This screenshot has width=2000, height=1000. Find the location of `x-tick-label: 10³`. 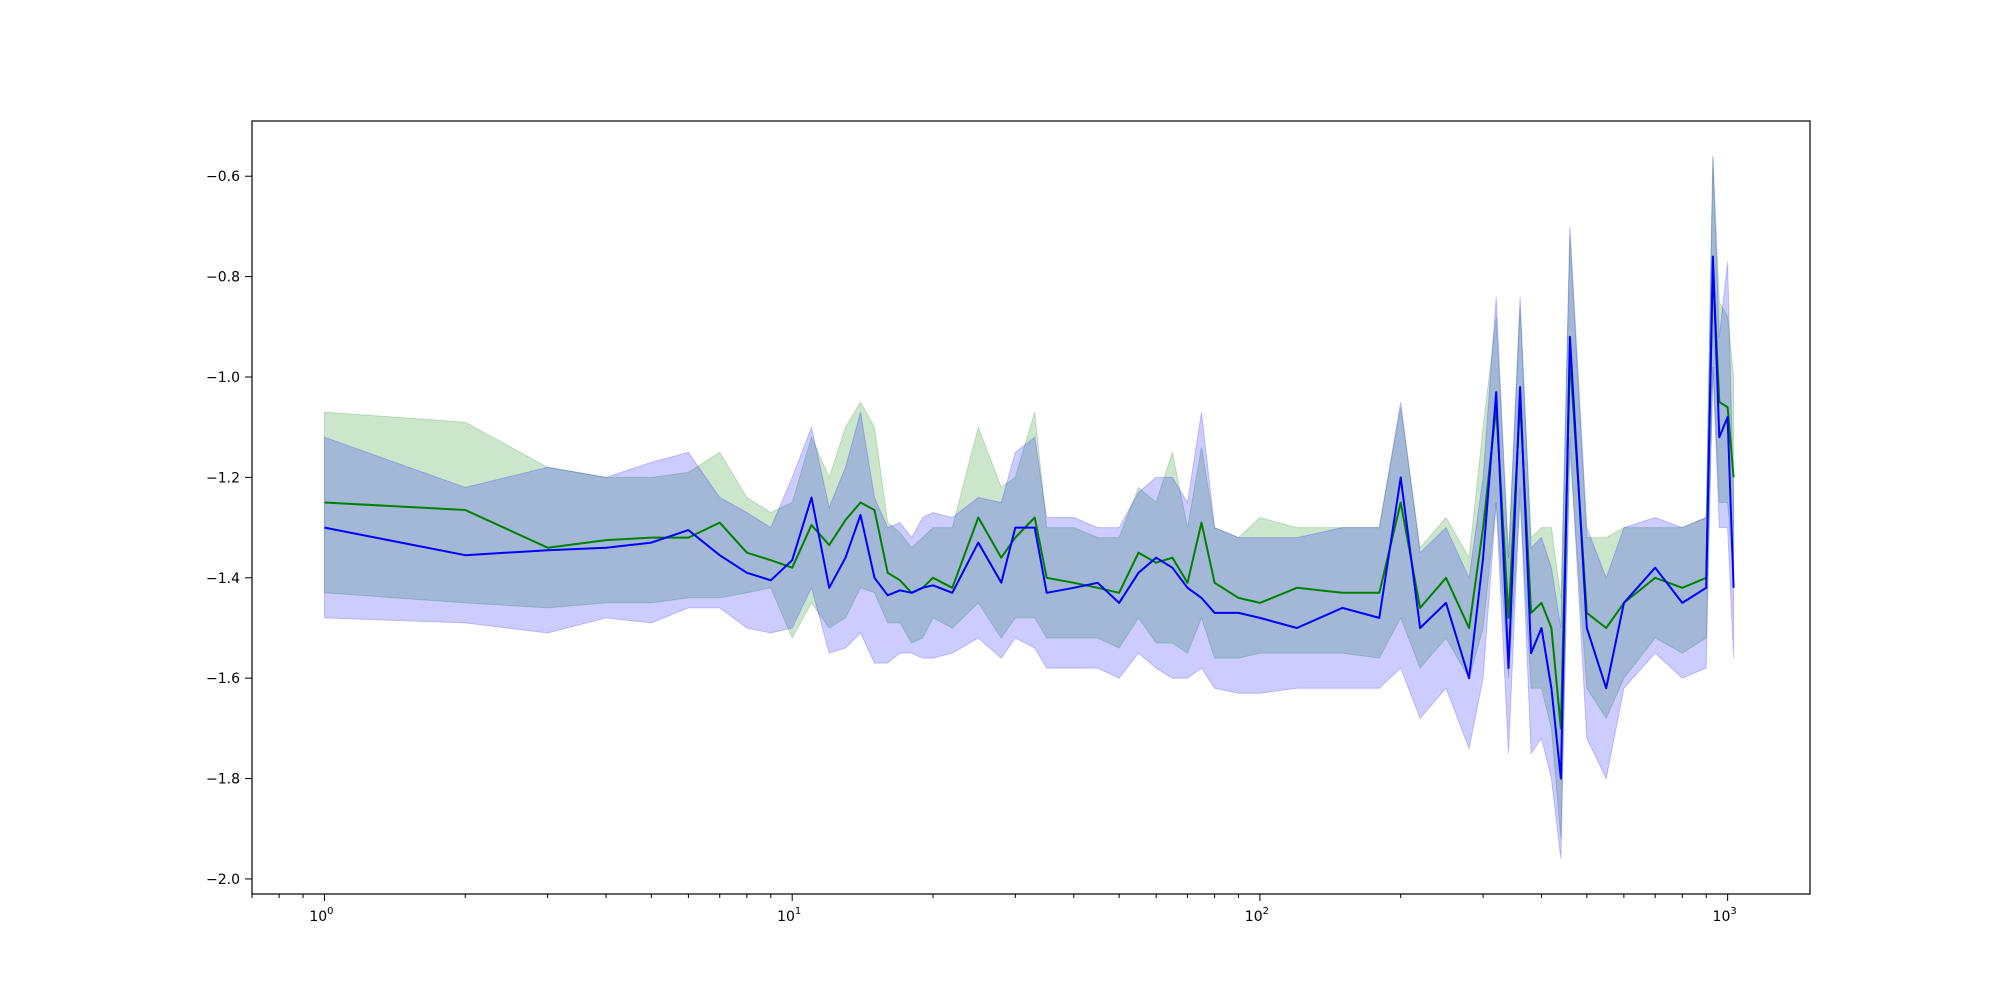

x-tick-label: 10³ is located at coordinates (1725, 915).